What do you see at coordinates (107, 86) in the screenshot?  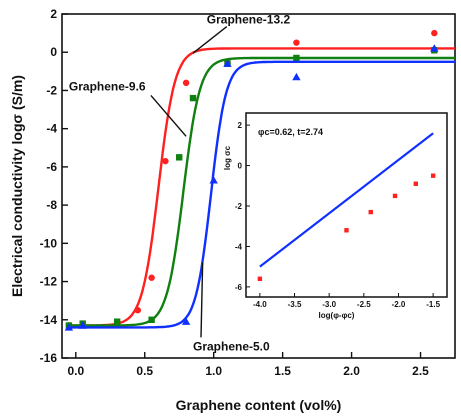 I see `series-annotation: Graphene-9.6` at bounding box center [107, 86].